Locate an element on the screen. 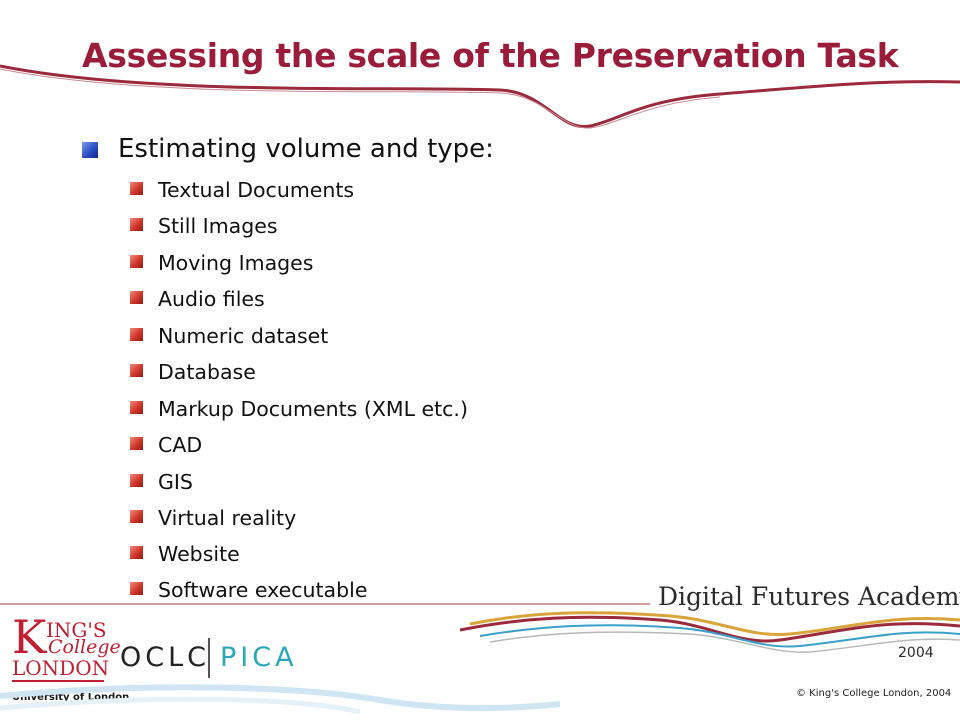 This screenshot has width=960, height=720. copyright-notice: © King's College London, 2004 is located at coordinates (874, 693).